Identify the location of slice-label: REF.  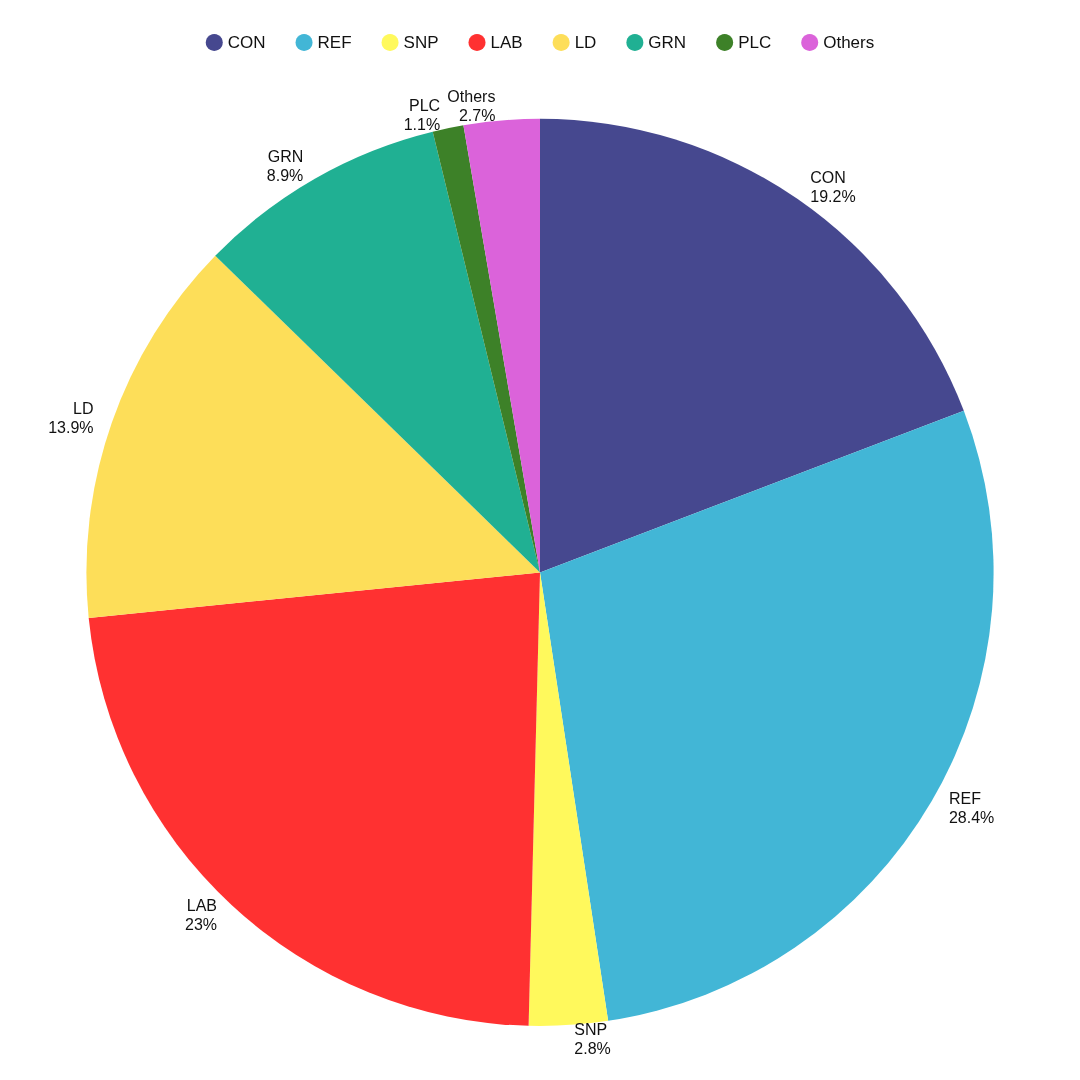
(965, 798).